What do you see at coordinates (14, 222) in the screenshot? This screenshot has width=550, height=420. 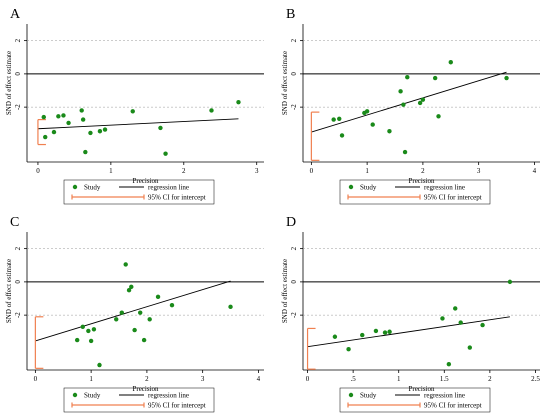 I see `panel-letter: C` at bounding box center [14, 222].